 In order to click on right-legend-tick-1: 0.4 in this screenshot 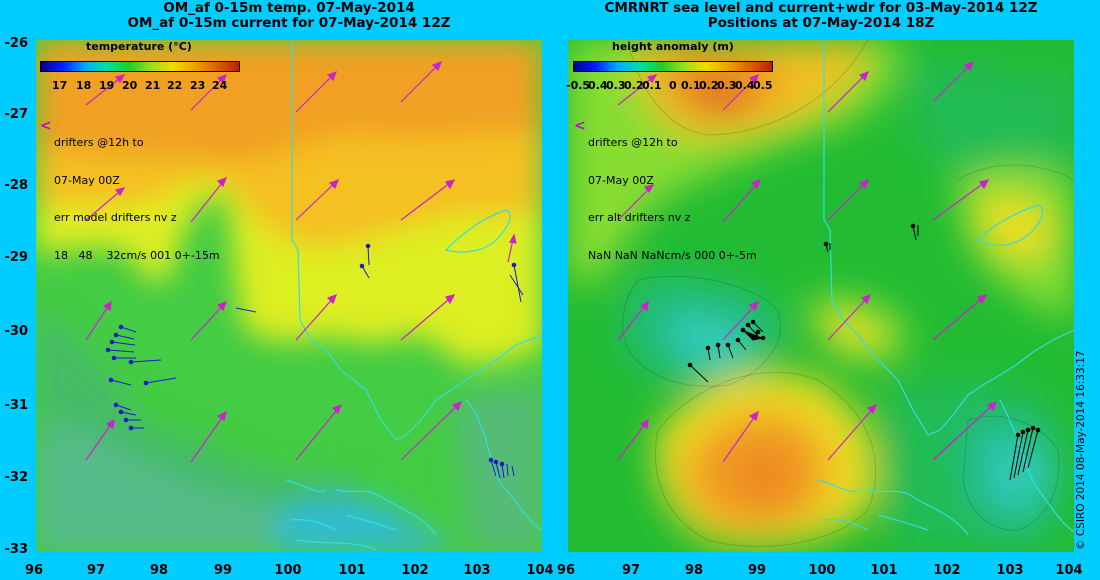, I will do `click(598, 85)`.